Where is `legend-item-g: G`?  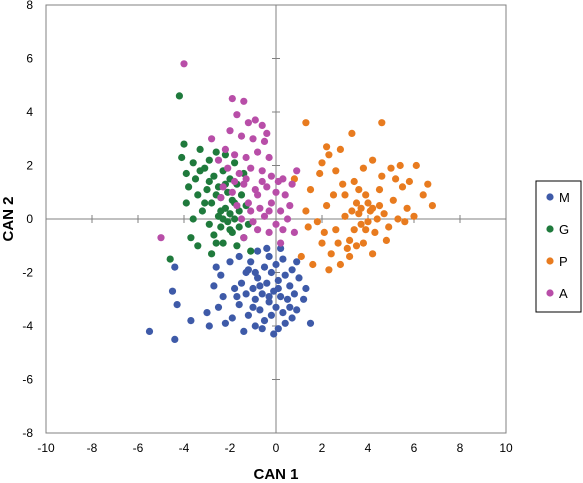 legend-item-g: G is located at coordinates (557, 229).